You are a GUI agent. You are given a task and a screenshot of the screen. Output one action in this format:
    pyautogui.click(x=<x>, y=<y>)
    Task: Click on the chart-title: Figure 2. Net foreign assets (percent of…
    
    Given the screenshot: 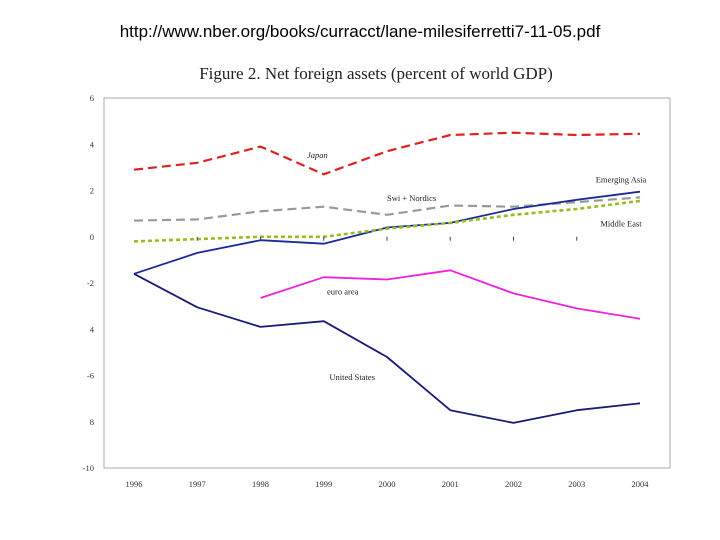 What is the action you would take?
    pyautogui.click(x=376, y=73)
    